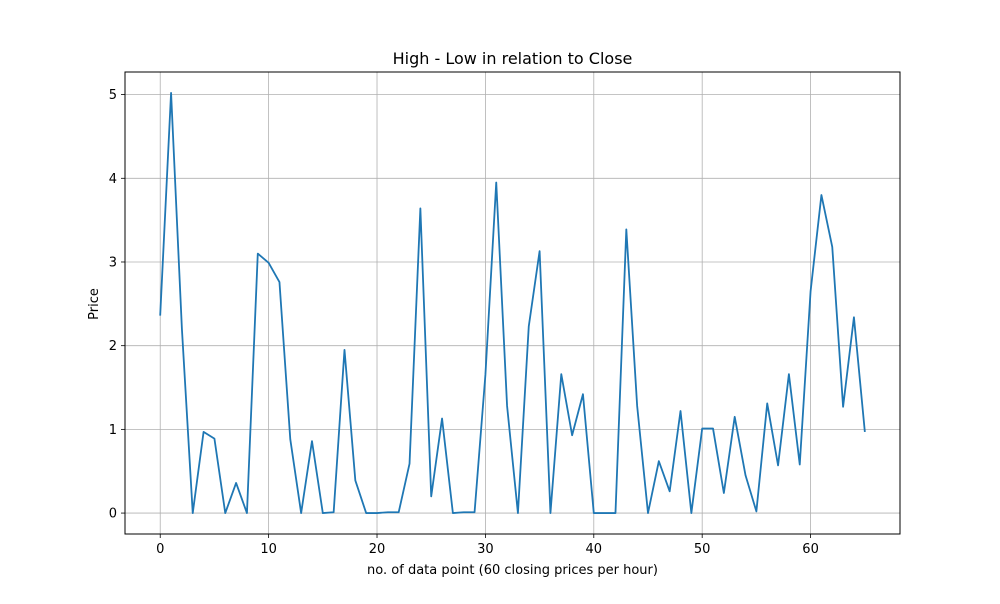 The width and height of the screenshot is (1000, 604). Describe the element at coordinates (113, 95) in the screenshot. I see `y-tick-label: 5` at that location.